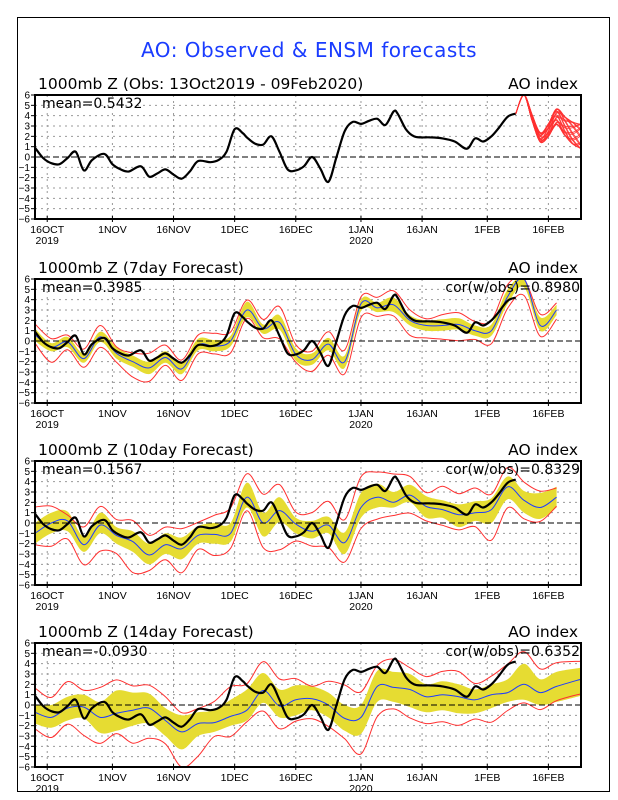 Image resolution: width=618 pixels, height=800 pixels. I want to click on correlation-annotation: cor(w/obs)=0.6352, so click(512, 652).